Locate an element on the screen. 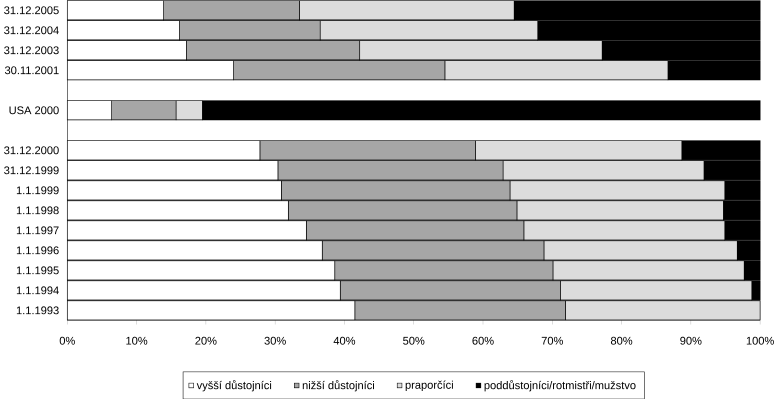 Image resolution: width=778 pixels, height=399 pixels. y-tick-label: 1.1.1998 is located at coordinates (37, 210).